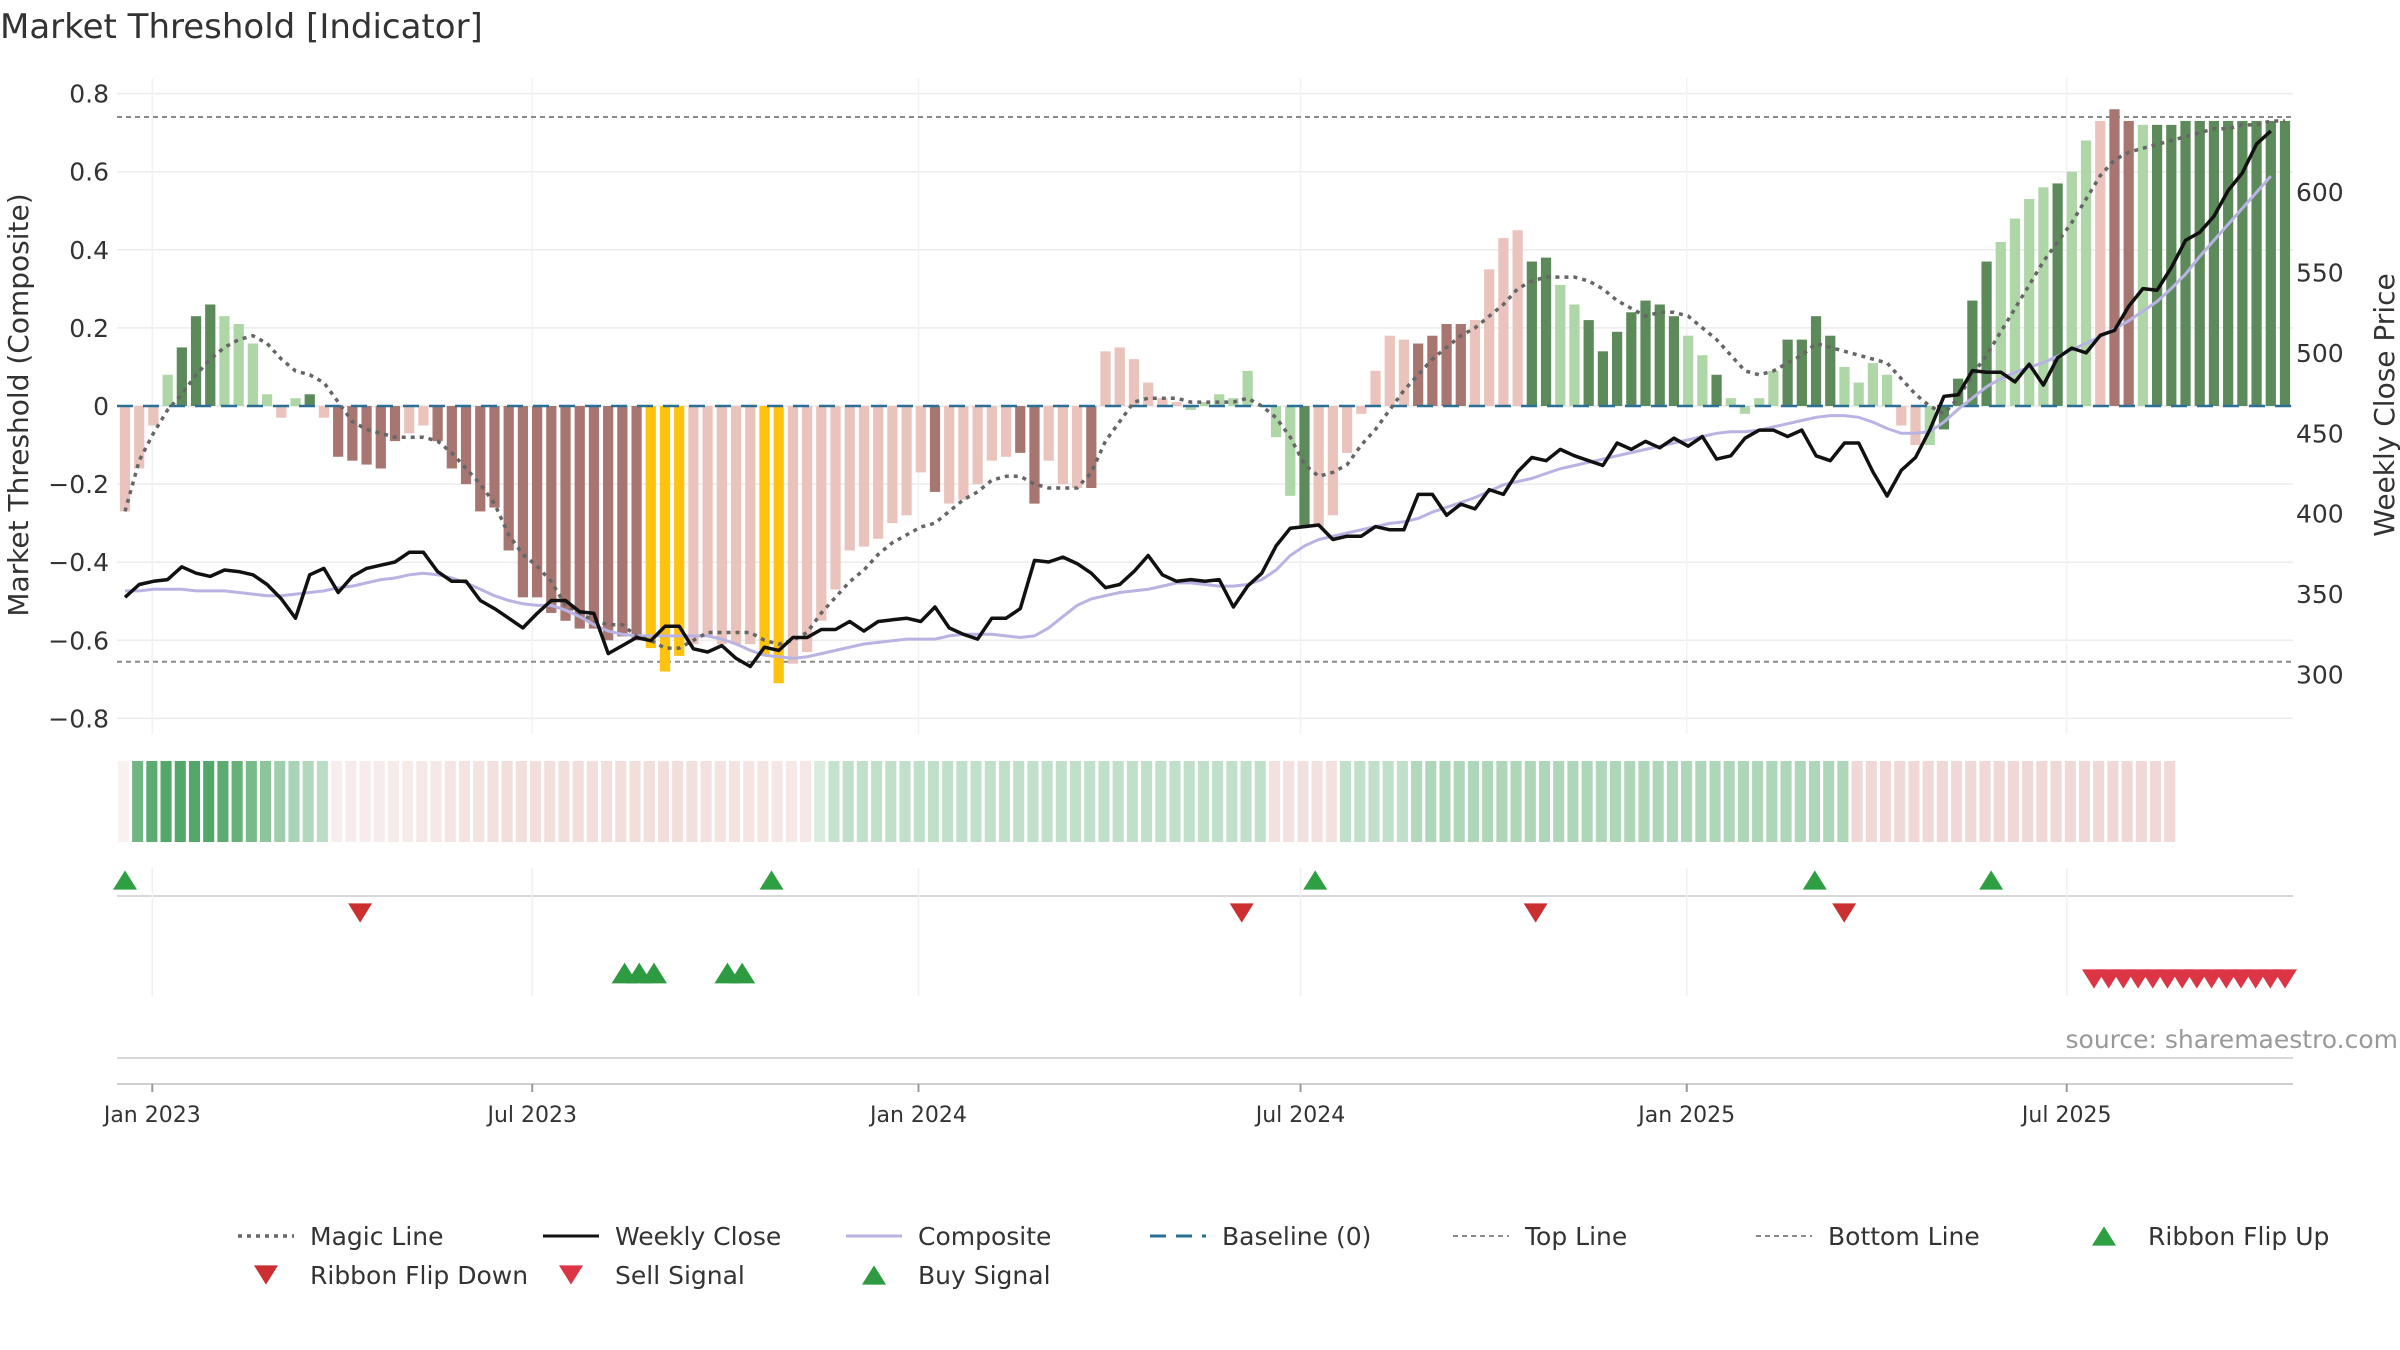 This screenshot has height=1350, width=2400. I want to click on y2-tick-label: 450, so click(2320, 433).